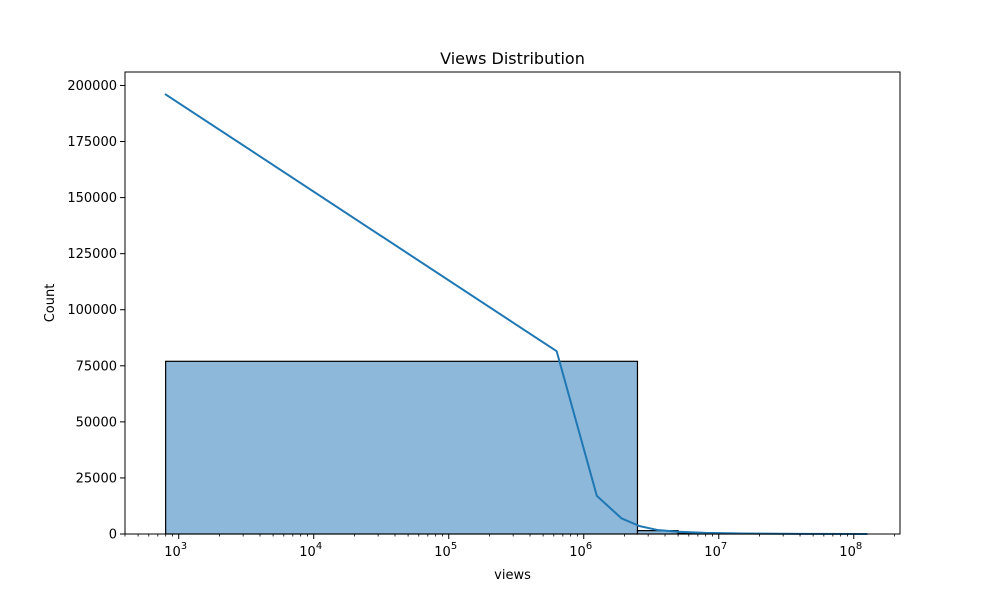 This screenshot has width=1000, height=600. Describe the element at coordinates (92, 142) in the screenshot. I see `y-tick-label: 175000` at that location.